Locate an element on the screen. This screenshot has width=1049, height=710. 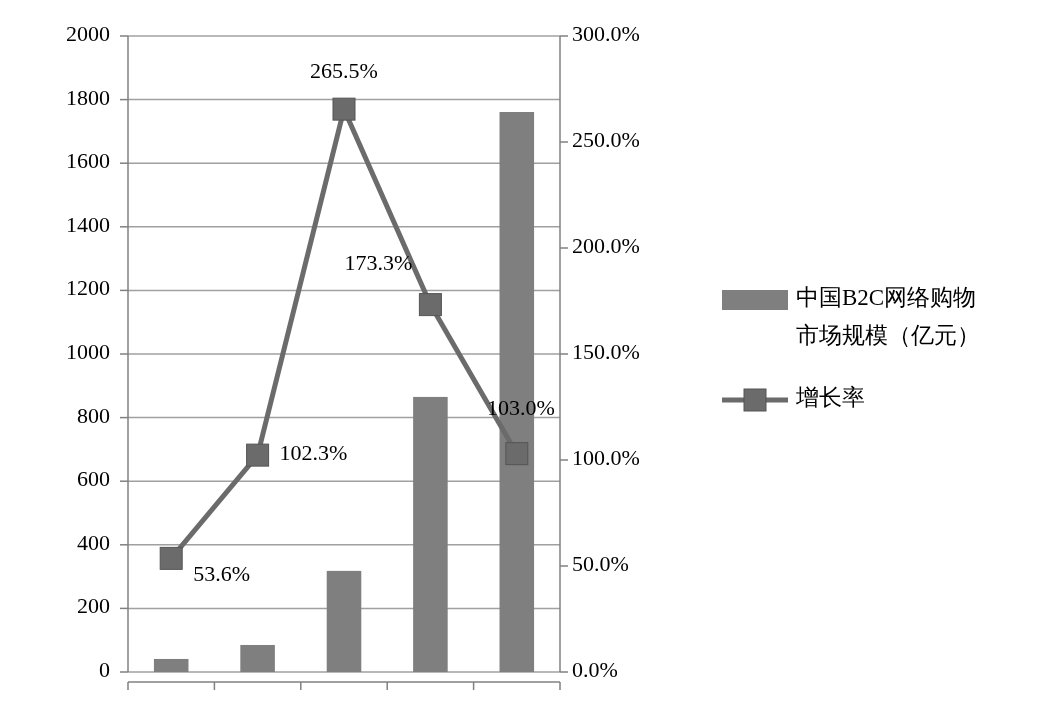
y2tick: 150.0% is located at coordinates (606, 352).